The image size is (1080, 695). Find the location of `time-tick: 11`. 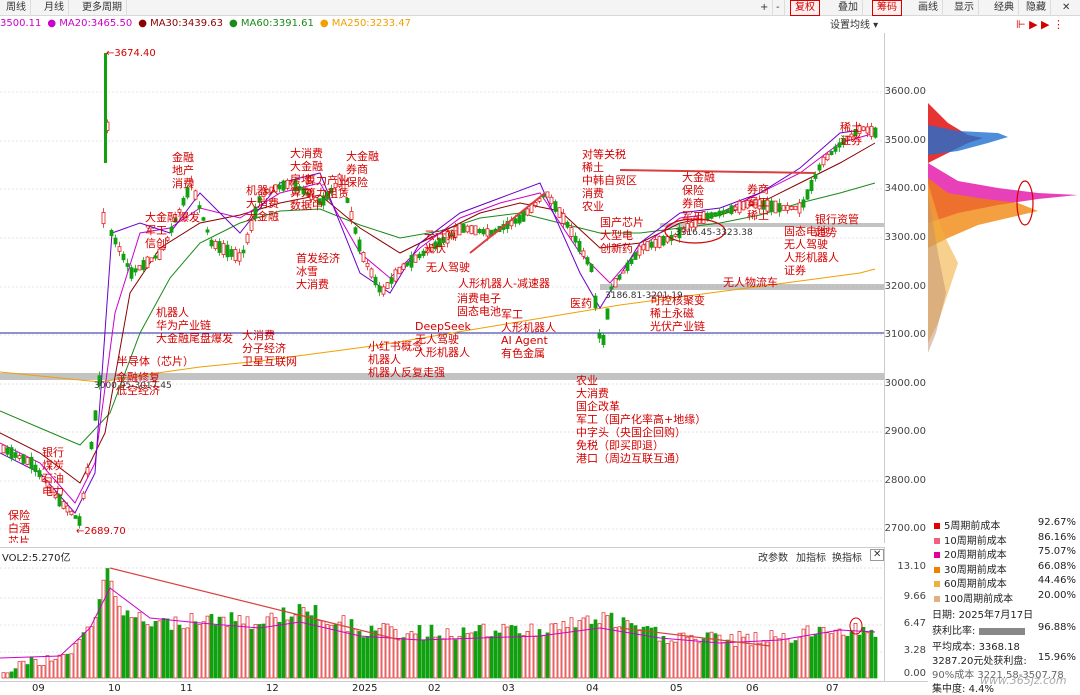

time-tick: 11 is located at coordinates (186, 688).